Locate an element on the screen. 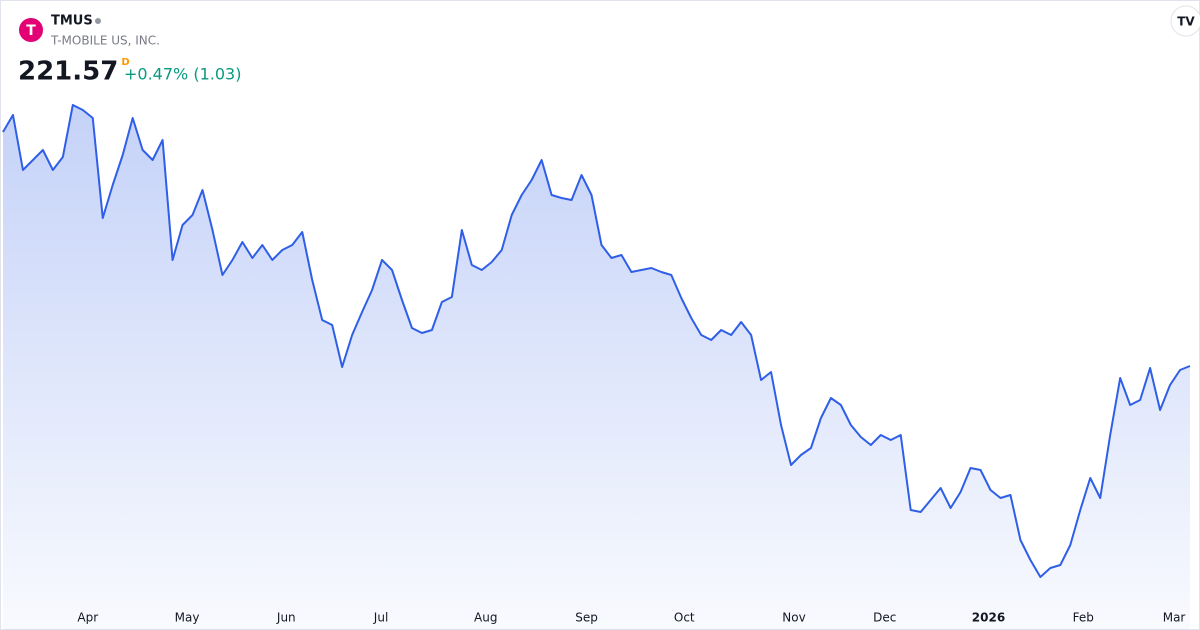  price-flag: D is located at coordinates (125, 62).